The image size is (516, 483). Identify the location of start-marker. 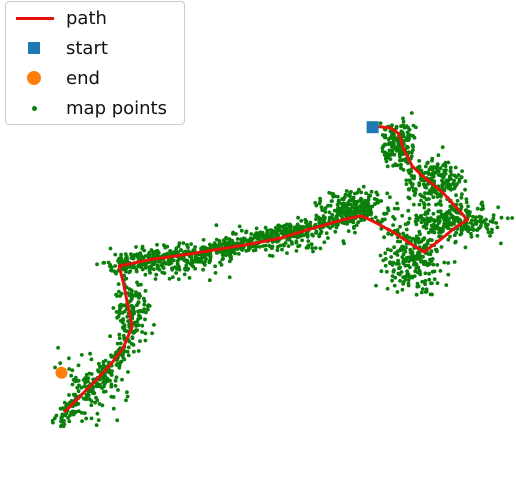
(372, 127).